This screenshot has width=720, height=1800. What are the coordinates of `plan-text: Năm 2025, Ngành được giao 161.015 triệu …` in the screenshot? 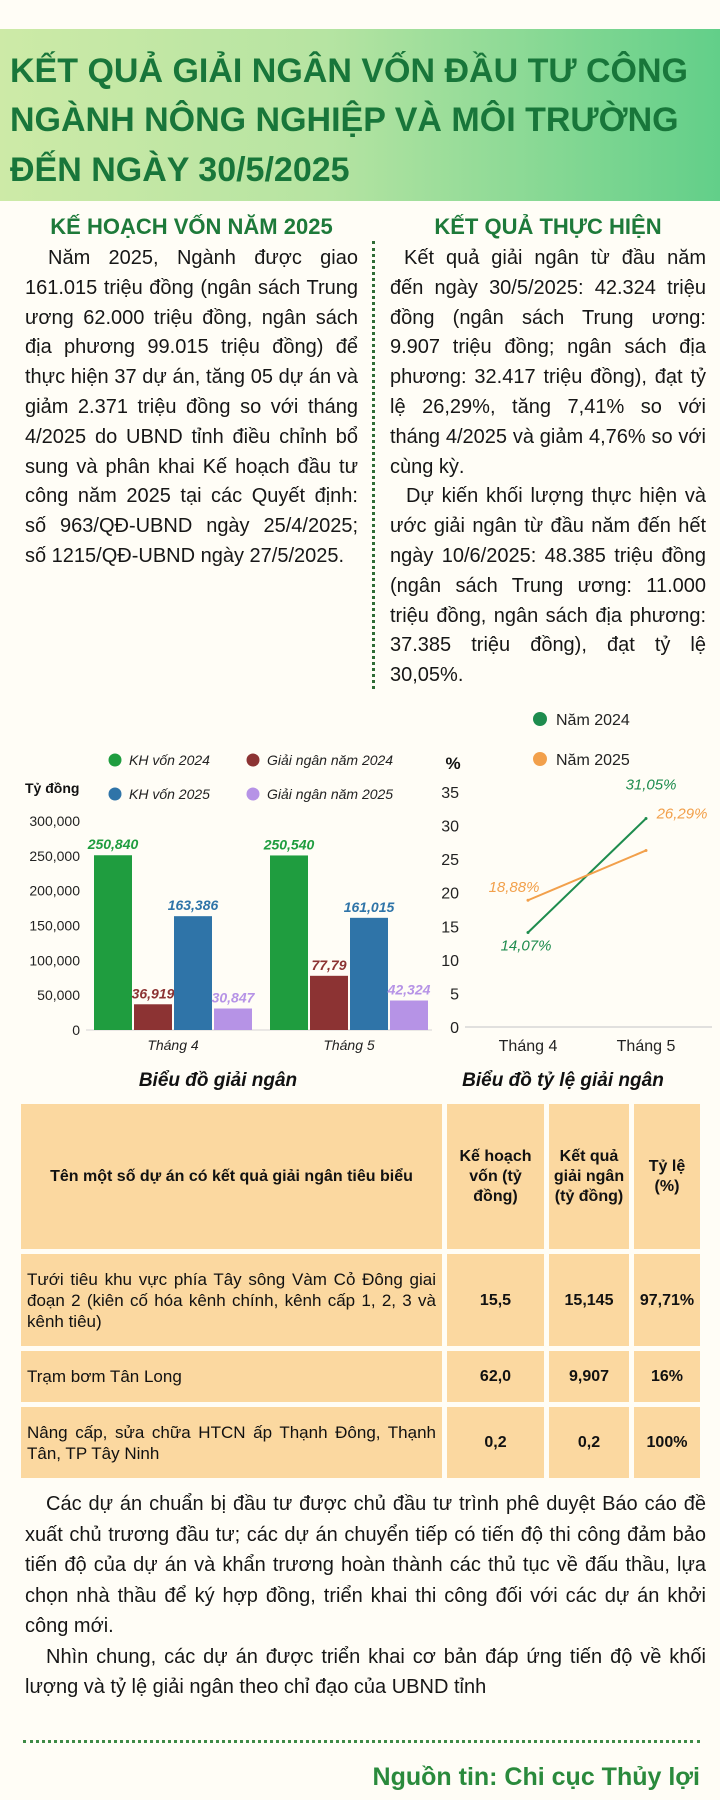 It's located at (191, 408).